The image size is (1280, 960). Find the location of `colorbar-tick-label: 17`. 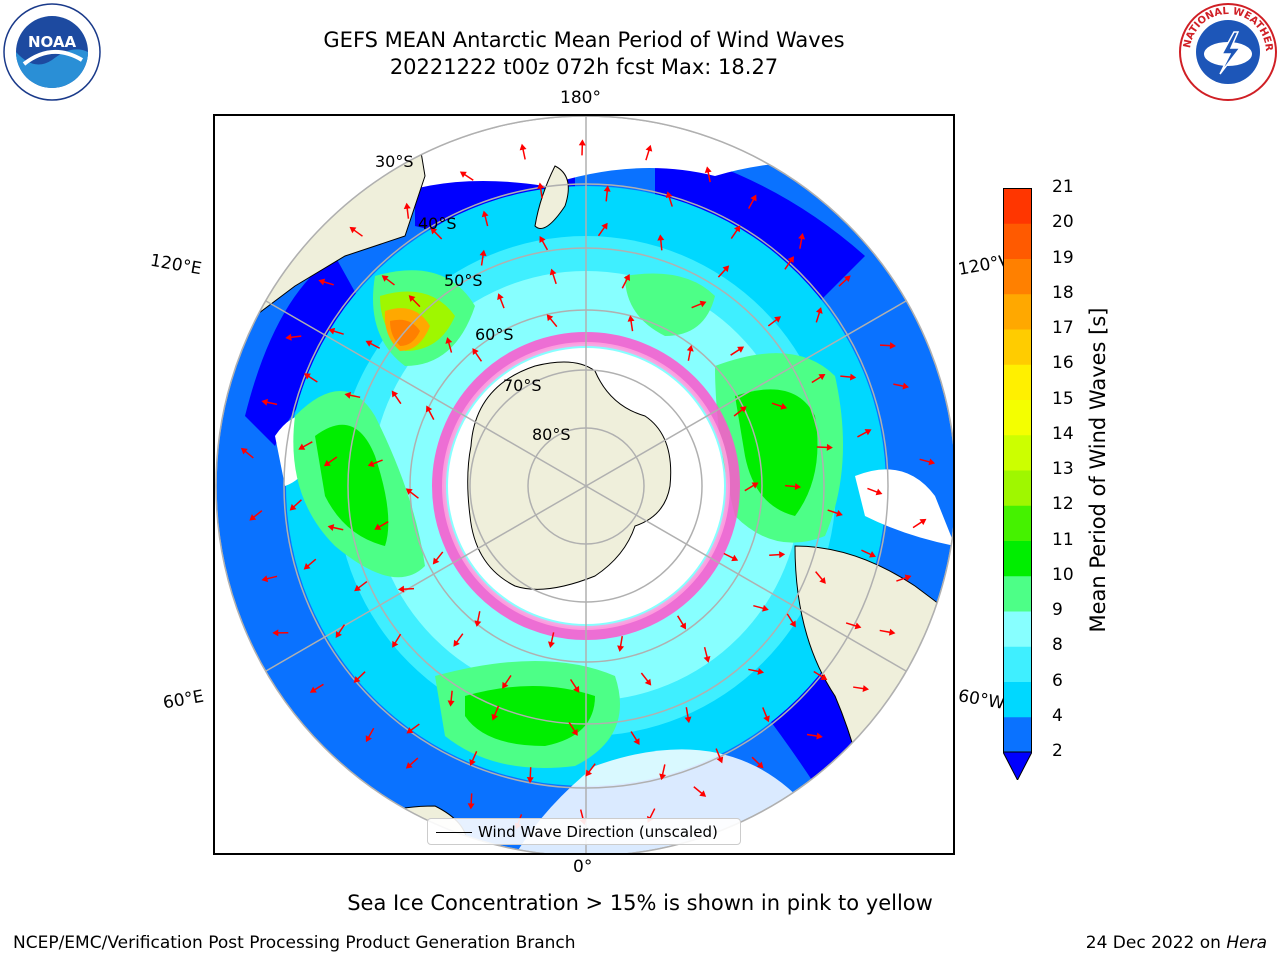

colorbar-tick-label: 17 is located at coordinates (1063, 328).